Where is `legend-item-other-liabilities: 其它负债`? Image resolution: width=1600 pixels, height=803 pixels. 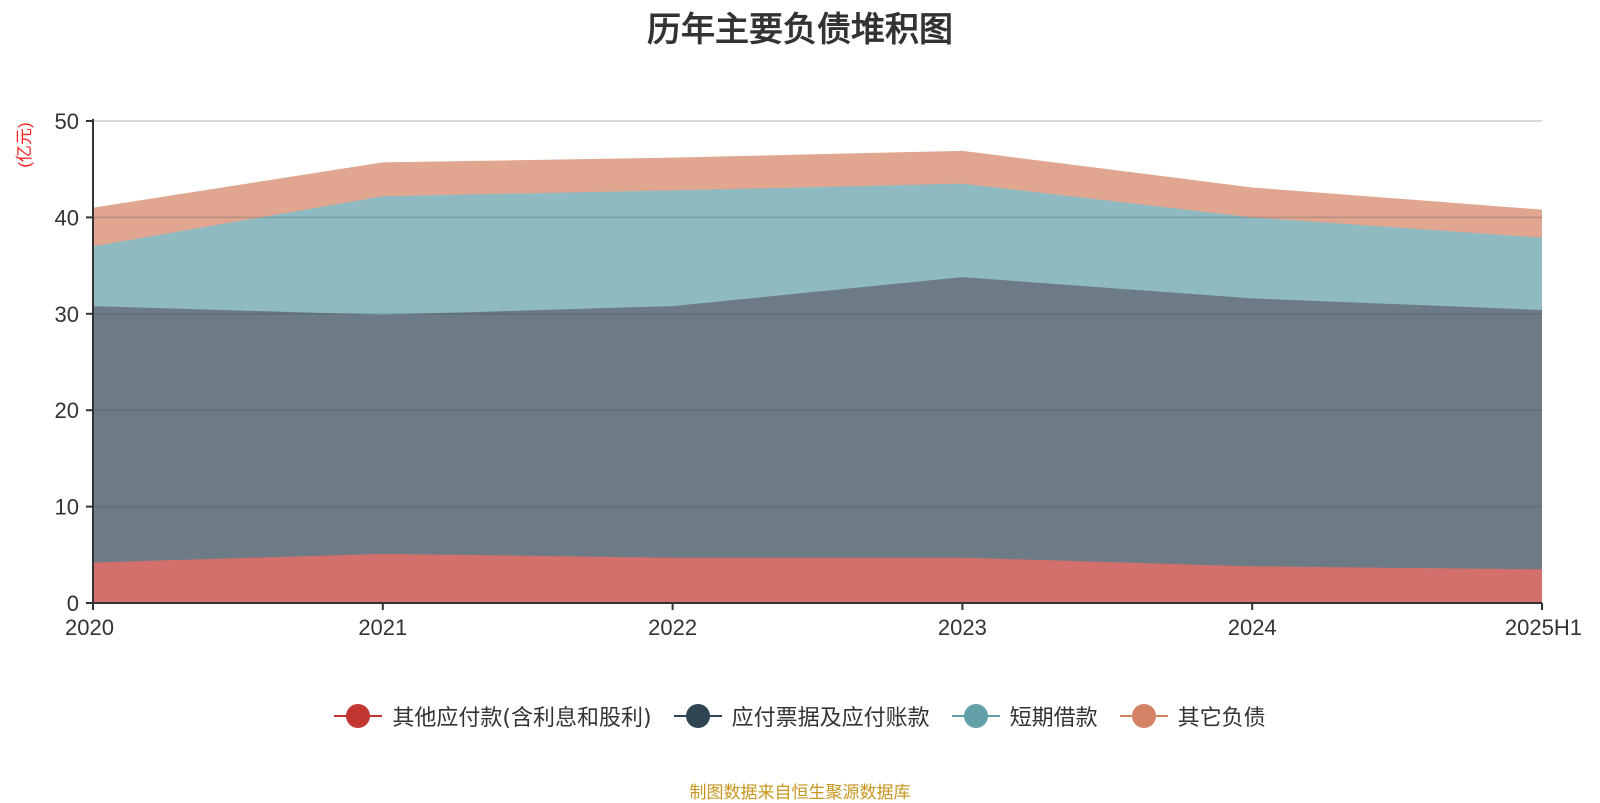
legend-item-other-liabilities: 其它负债 is located at coordinates (1192, 716).